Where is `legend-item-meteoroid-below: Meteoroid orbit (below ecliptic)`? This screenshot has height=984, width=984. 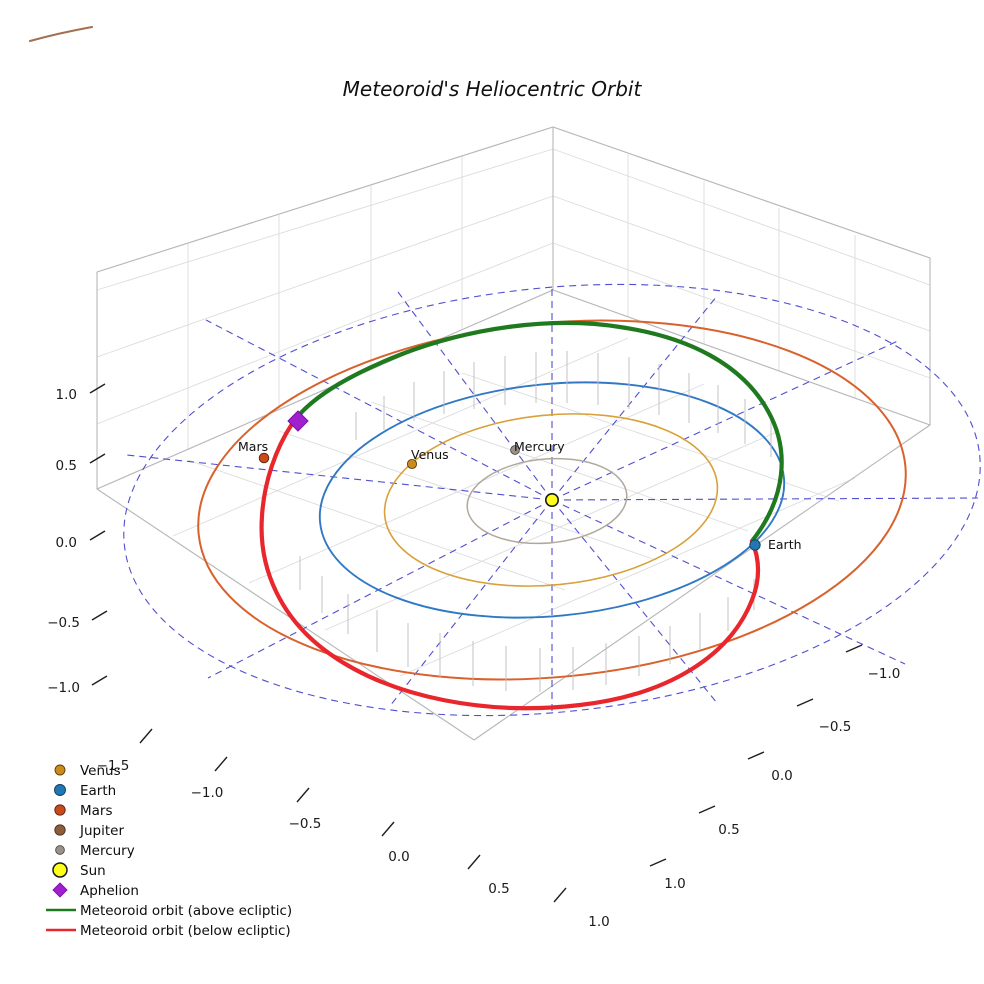 legend-item-meteoroid-below: Meteoroid orbit (below ecliptic) is located at coordinates (168, 931).